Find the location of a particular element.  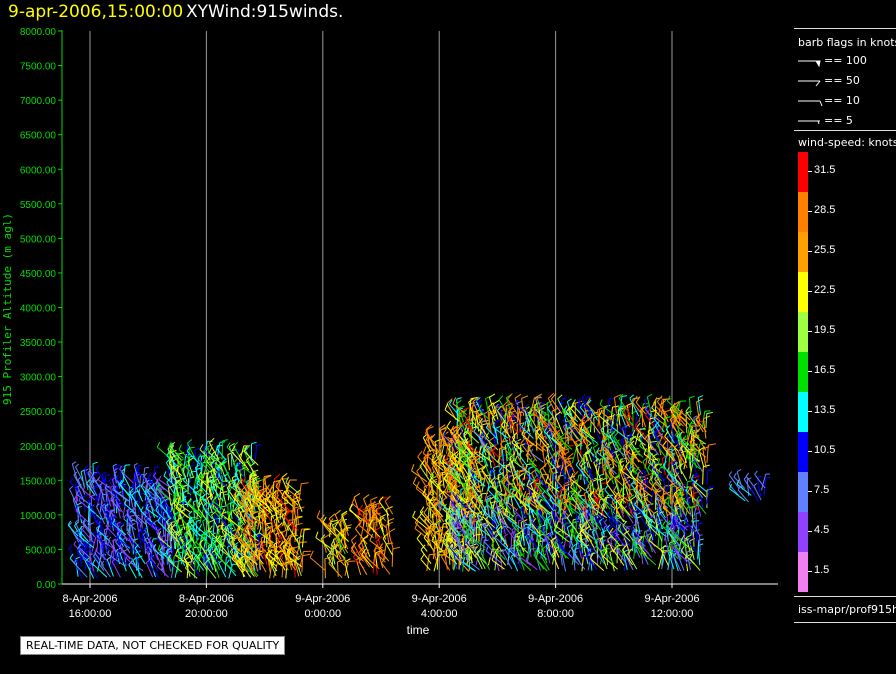

wind-barb-feather-2004 is located at coordinates (517, 401).